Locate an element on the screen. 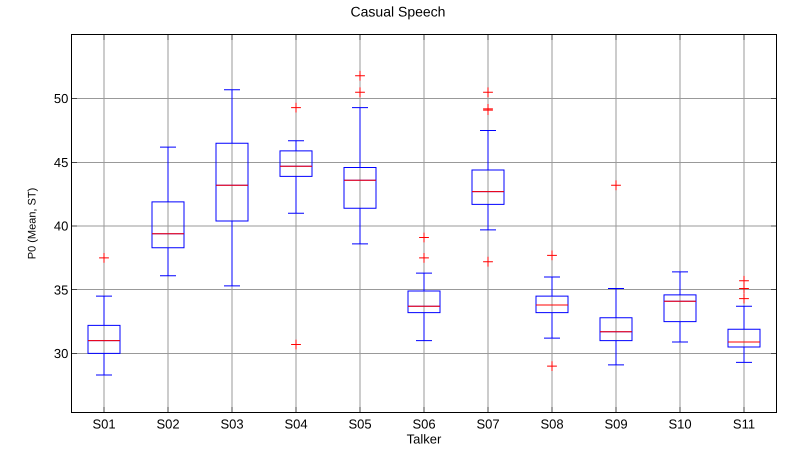 Image resolution: width=796 pixels, height=453 pixels. x-tick-label: S02 is located at coordinates (168, 424).